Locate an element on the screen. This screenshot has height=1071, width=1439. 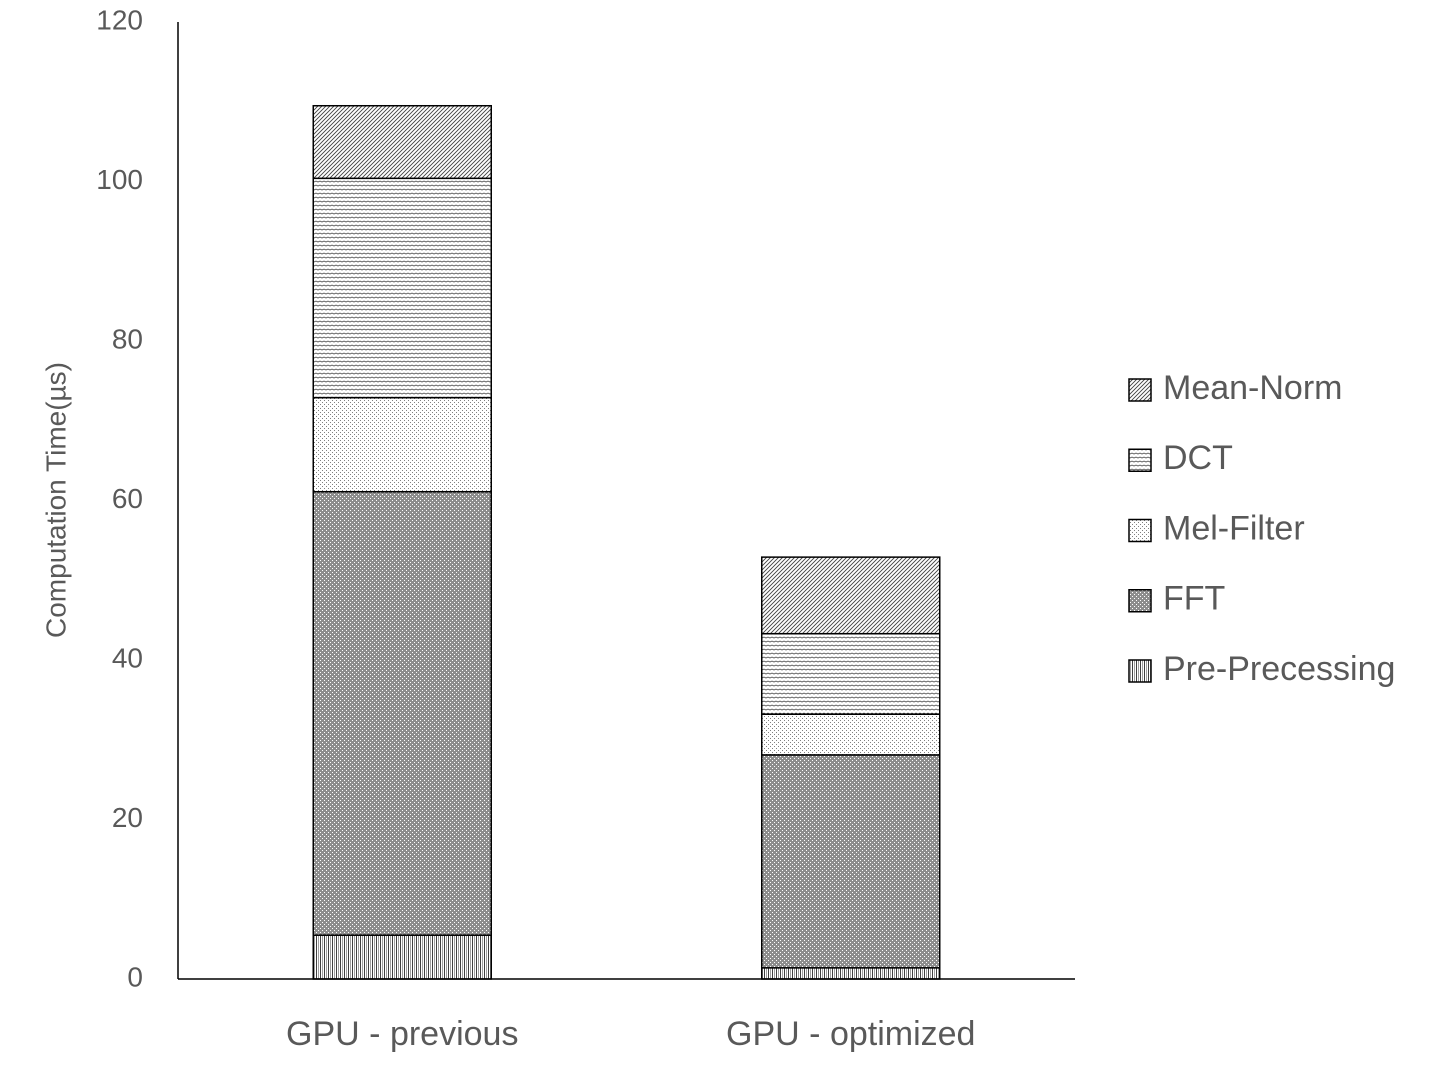
x-tick-label: GPU - optimized is located at coordinates (850, 1034).